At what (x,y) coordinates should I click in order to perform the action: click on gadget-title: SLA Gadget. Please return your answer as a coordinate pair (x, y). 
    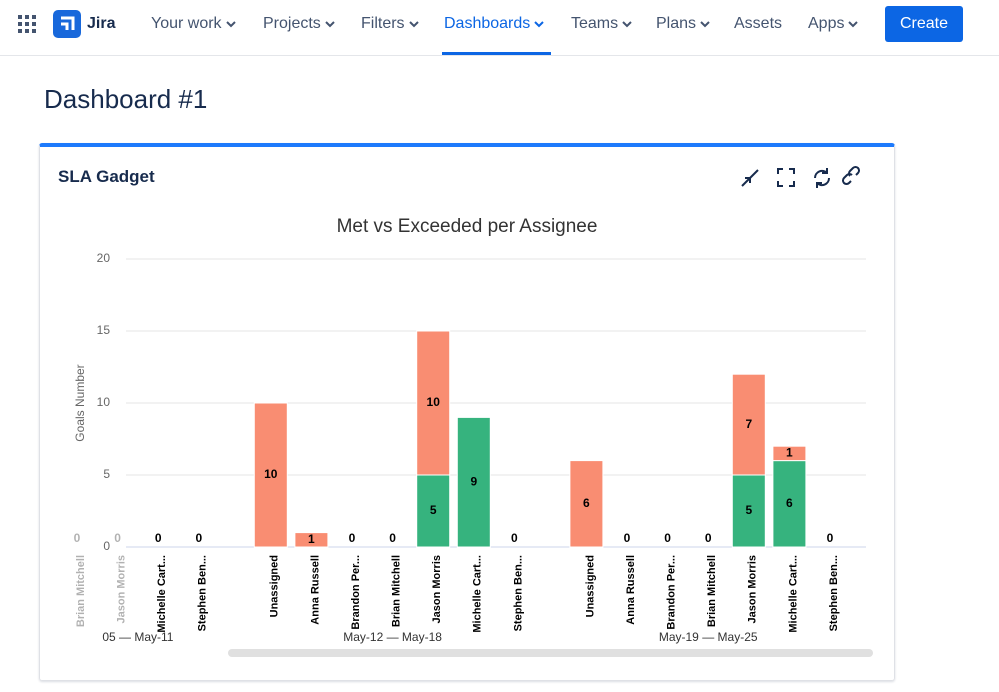
    Looking at the image, I should click on (106, 176).